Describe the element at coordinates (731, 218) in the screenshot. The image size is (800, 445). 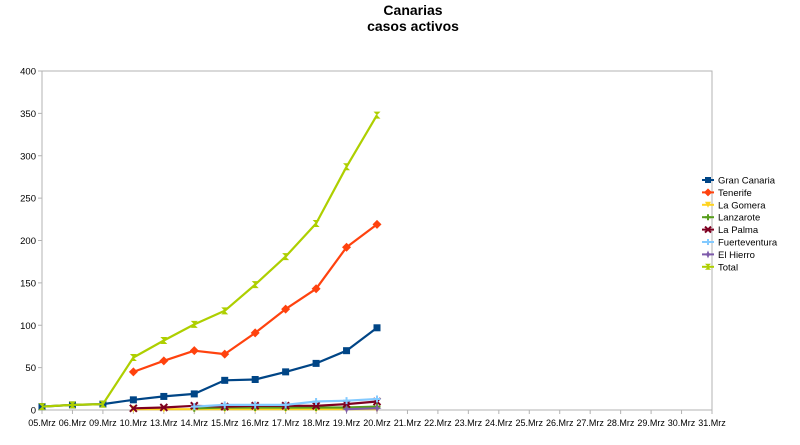
I see `legend-item-lanzarote: Lanzarote` at that location.